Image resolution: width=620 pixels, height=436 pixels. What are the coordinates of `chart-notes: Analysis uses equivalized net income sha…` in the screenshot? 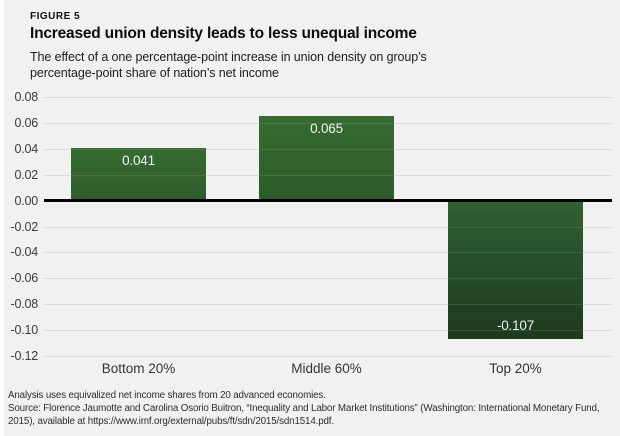 It's located at (304, 408).